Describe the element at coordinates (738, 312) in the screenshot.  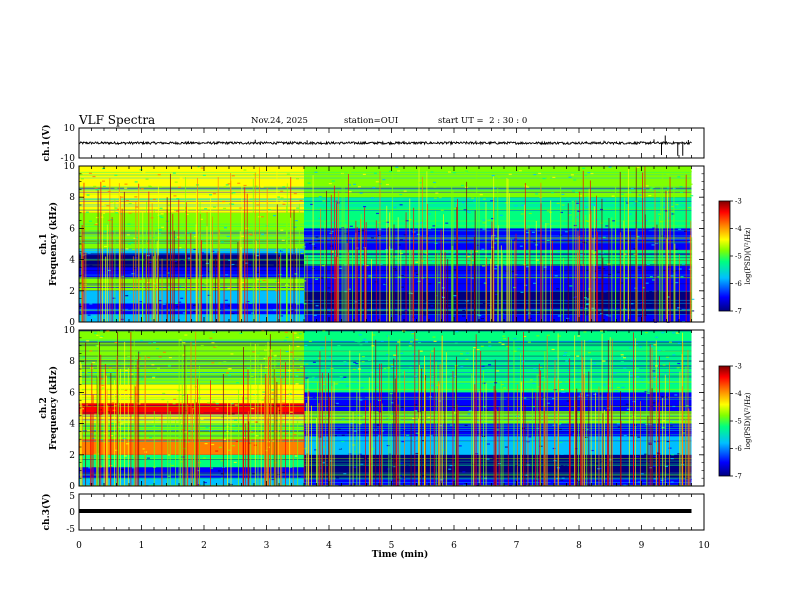
I see `cb1-ticks-tick-4: -7` at that location.